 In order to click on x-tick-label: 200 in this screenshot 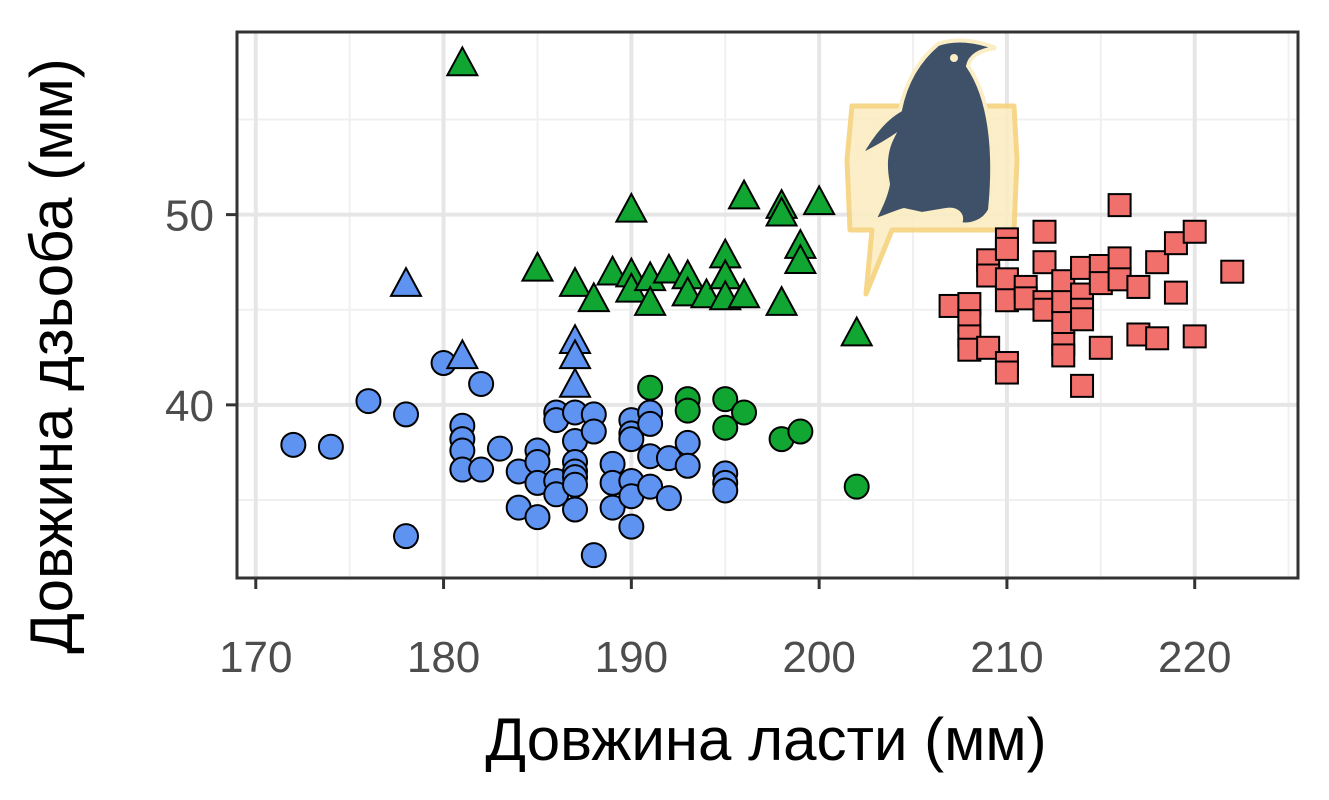, I will do `click(818, 657)`.